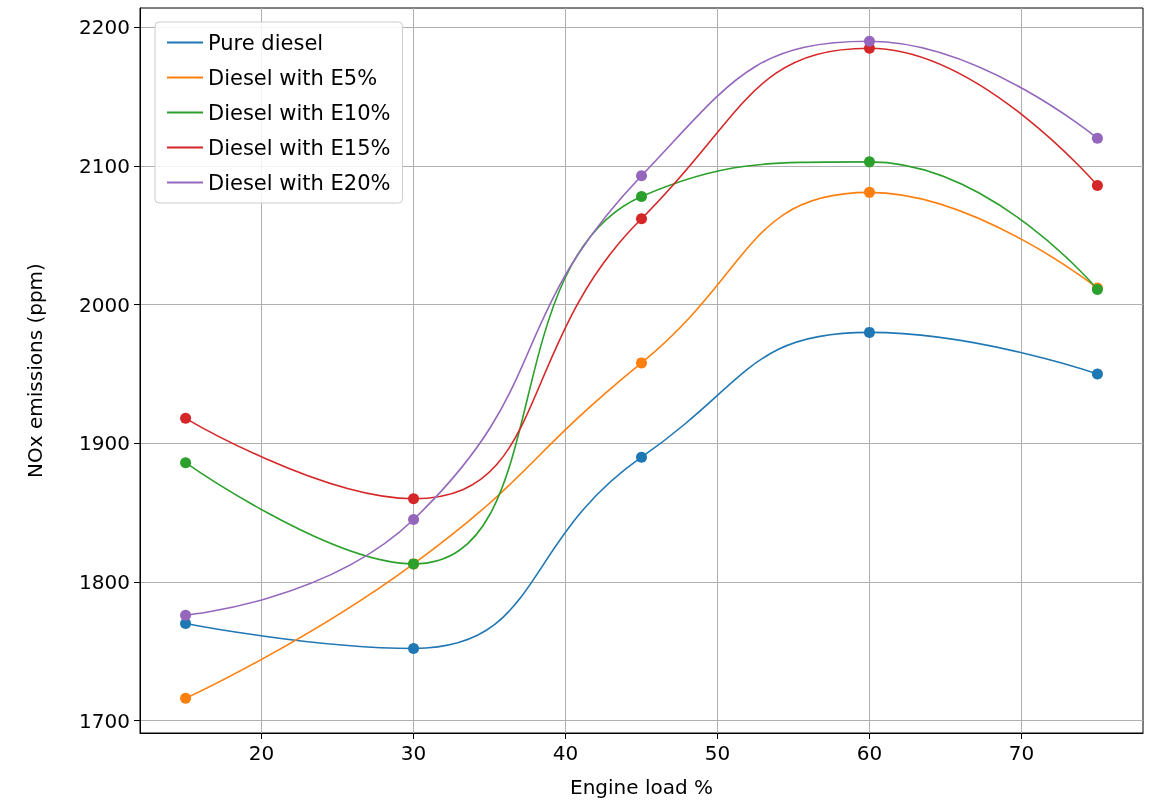 The image size is (1158, 811). Describe the element at coordinates (104, 166) in the screenshot. I see `y-tick-label: 2100` at that location.